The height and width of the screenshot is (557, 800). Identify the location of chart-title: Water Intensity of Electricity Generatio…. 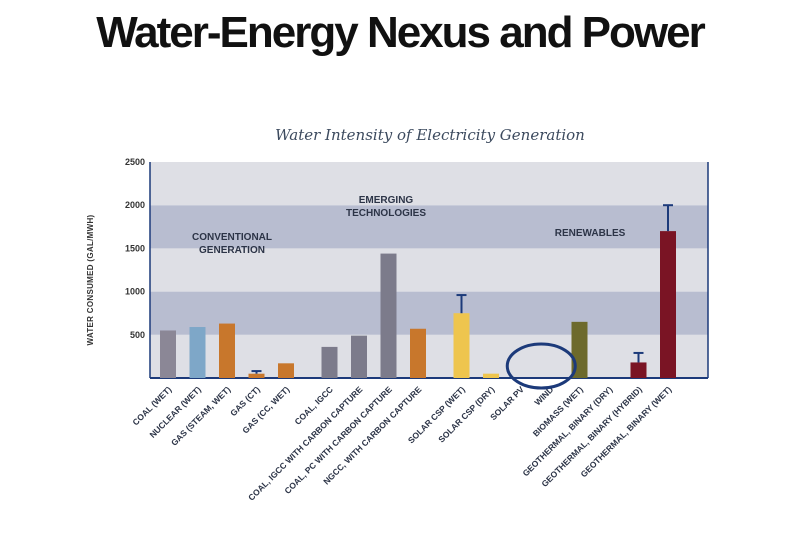
(430, 135).